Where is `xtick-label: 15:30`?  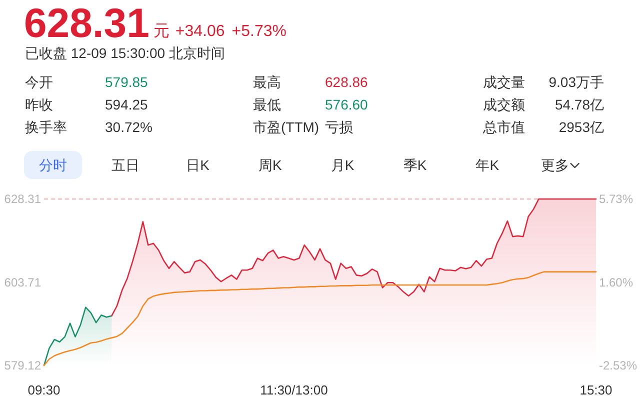 xtick-label: 15:30 is located at coordinates (596, 390).